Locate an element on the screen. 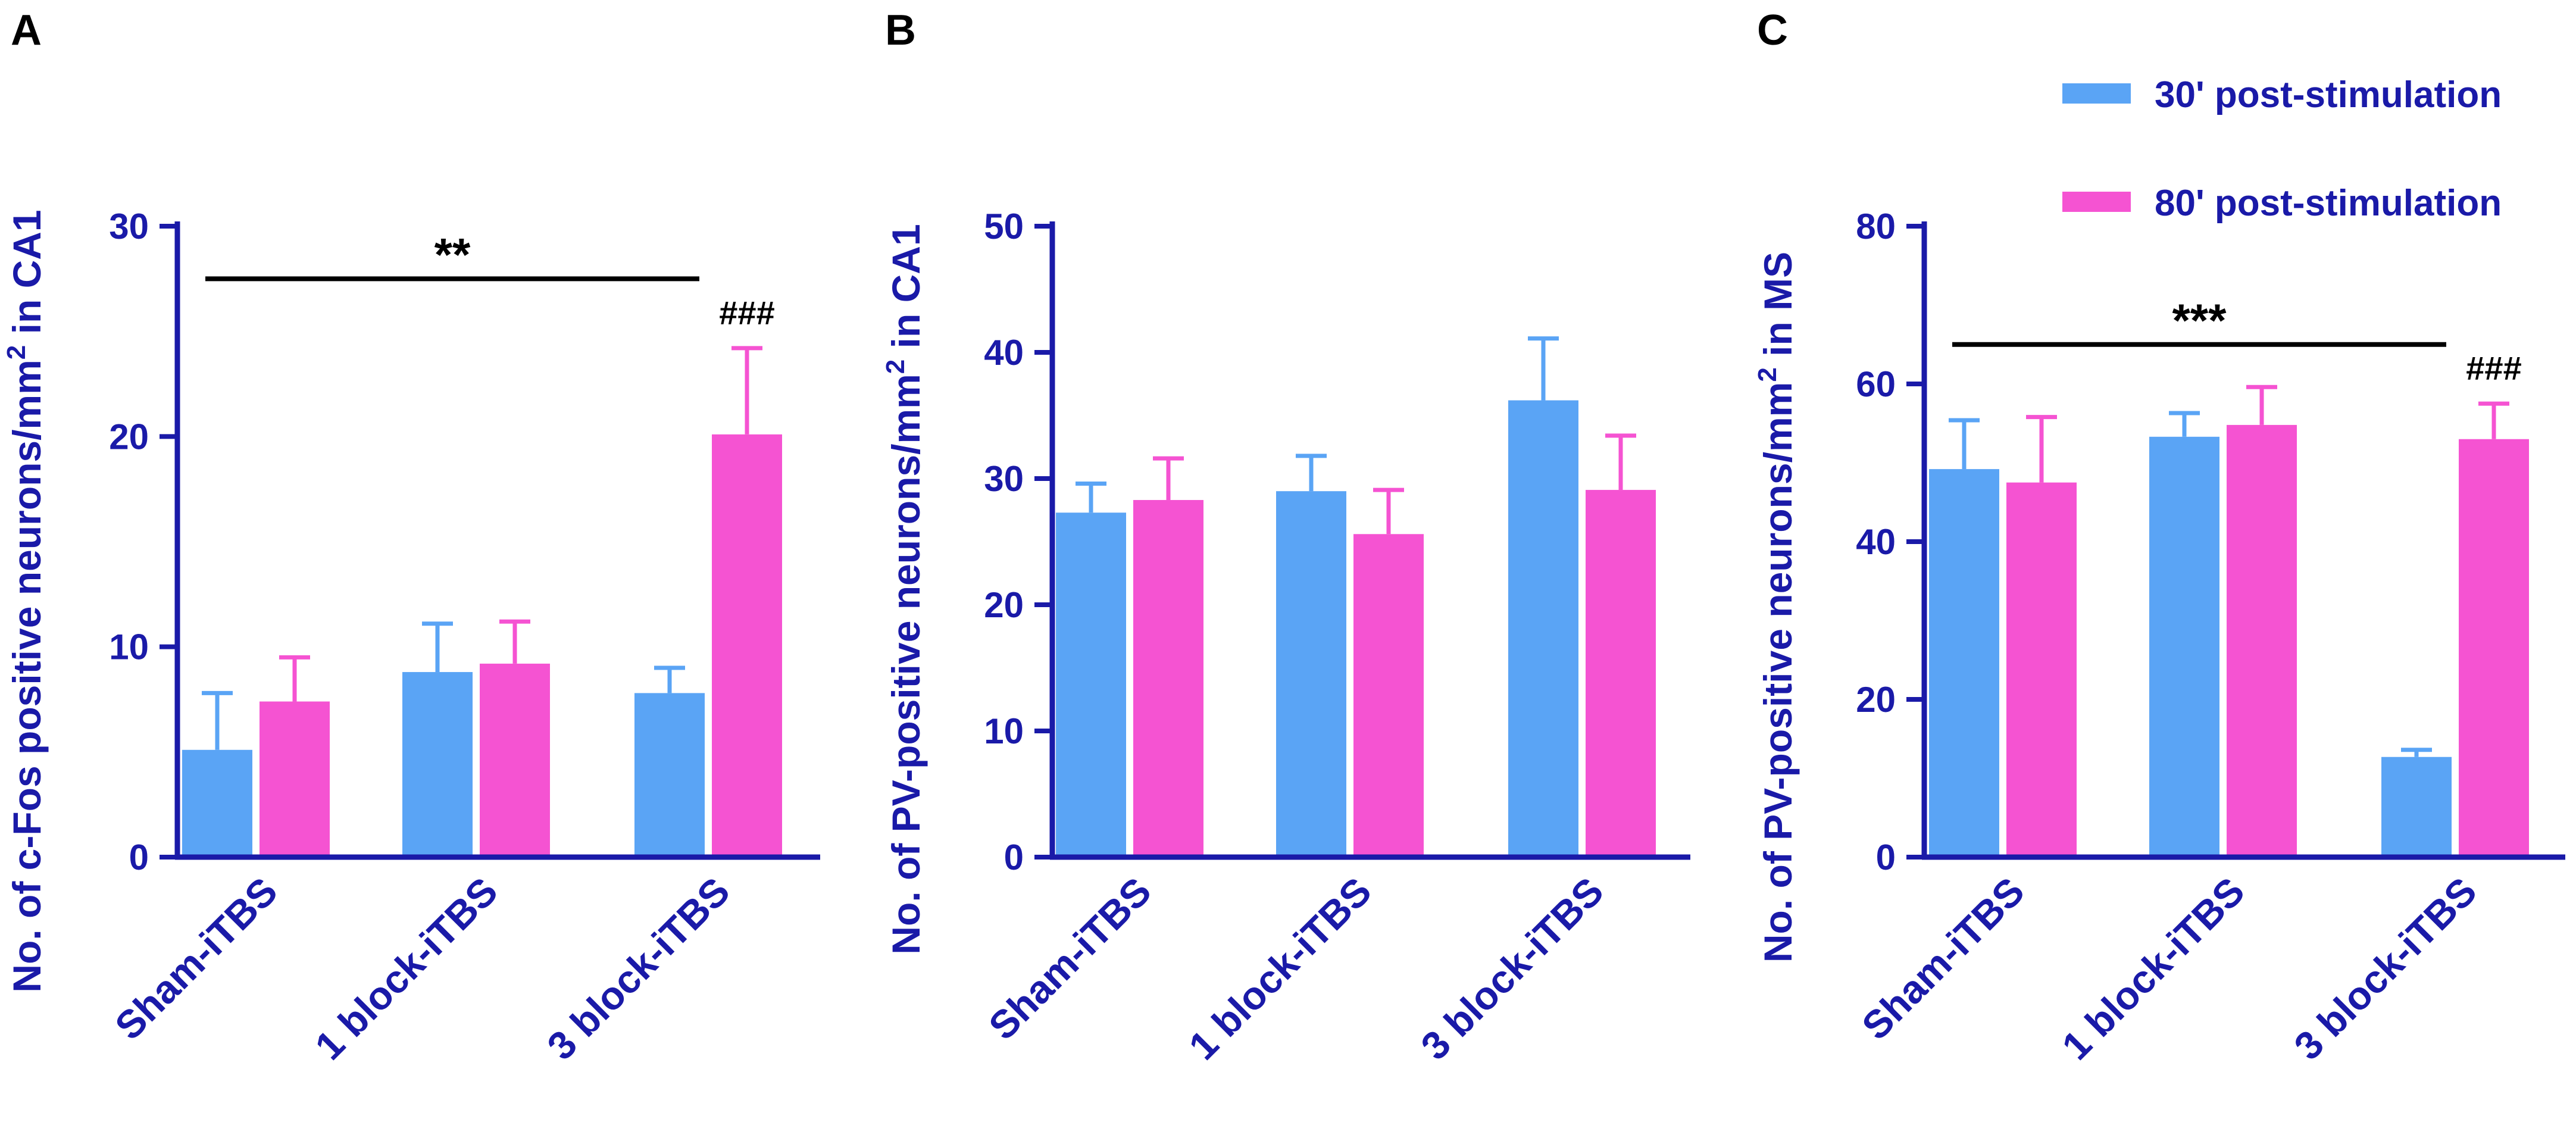  panel-b-y-tick-label-2: 20 is located at coordinates (1004, 605).